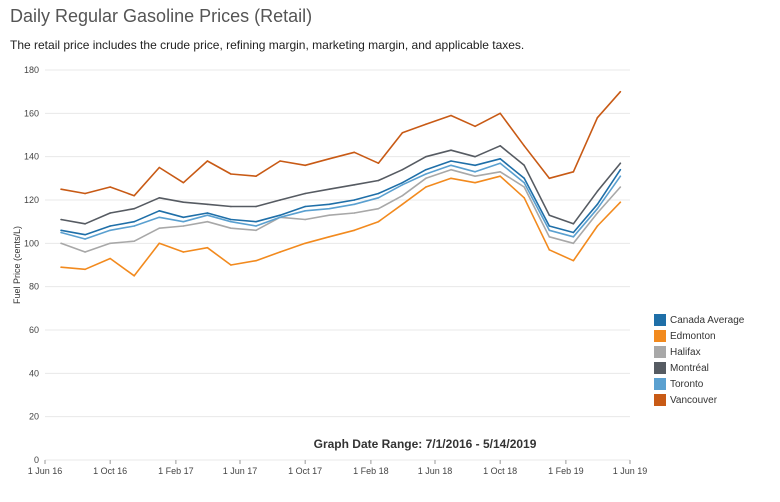 This screenshot has height=502, width=780. Describe the element at coordinates (240, 471) in the screenshot. I see `x-tick-label: 1 Jun 17` at that location.